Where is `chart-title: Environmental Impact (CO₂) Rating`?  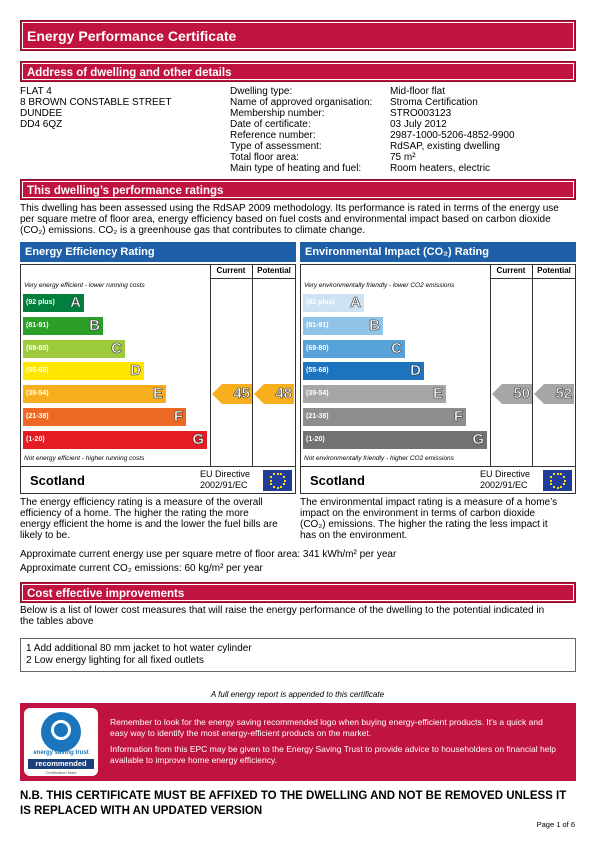 chart-title: Environmental Impact (CO₂) Rating is located at coordinates (438, 252).